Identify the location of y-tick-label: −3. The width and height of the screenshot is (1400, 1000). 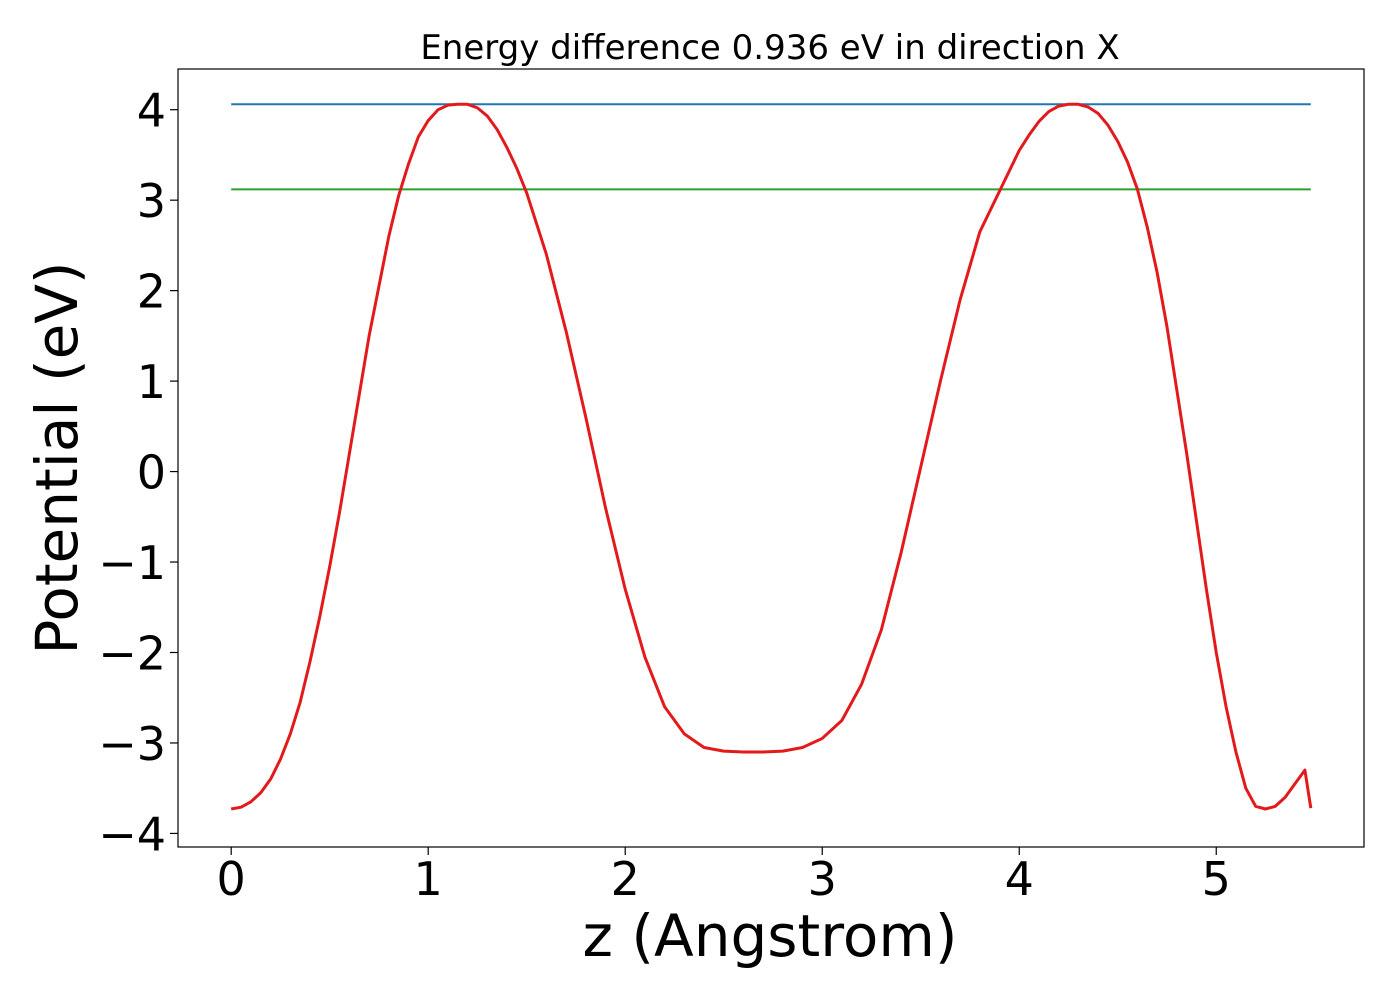
(132, 744).